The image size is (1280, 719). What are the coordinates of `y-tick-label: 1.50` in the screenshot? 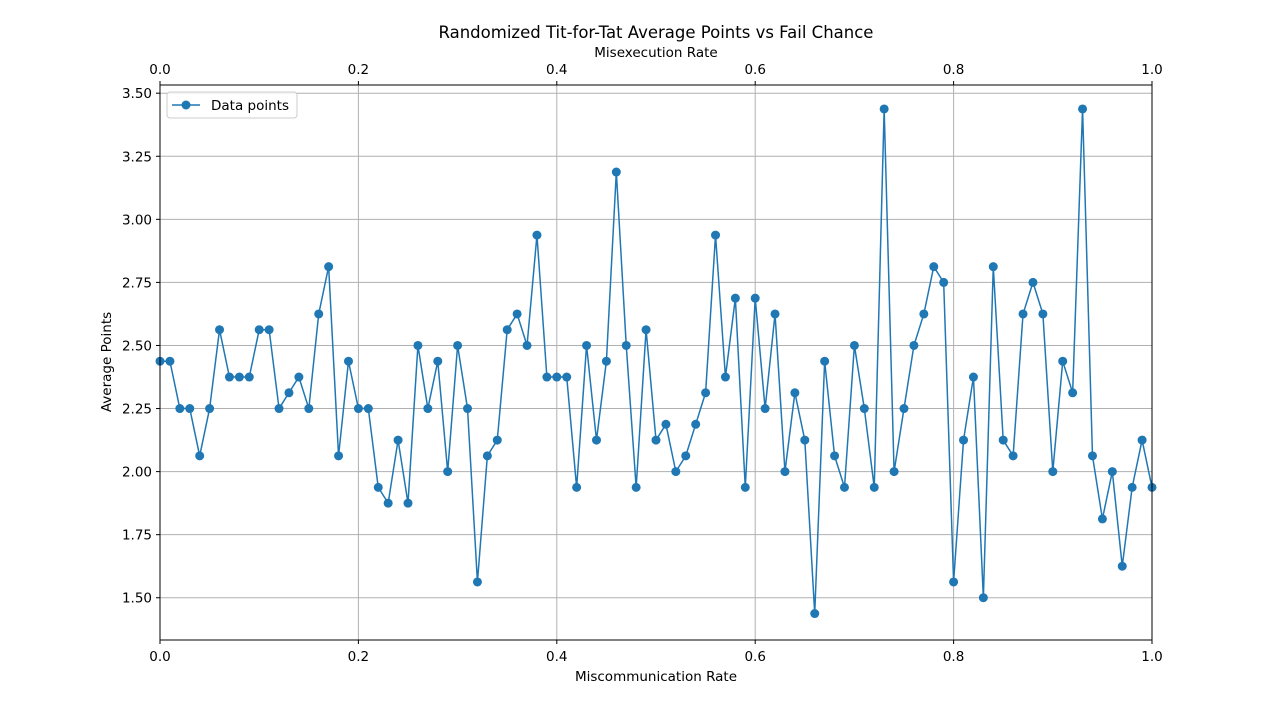 It's located at (137, 599).